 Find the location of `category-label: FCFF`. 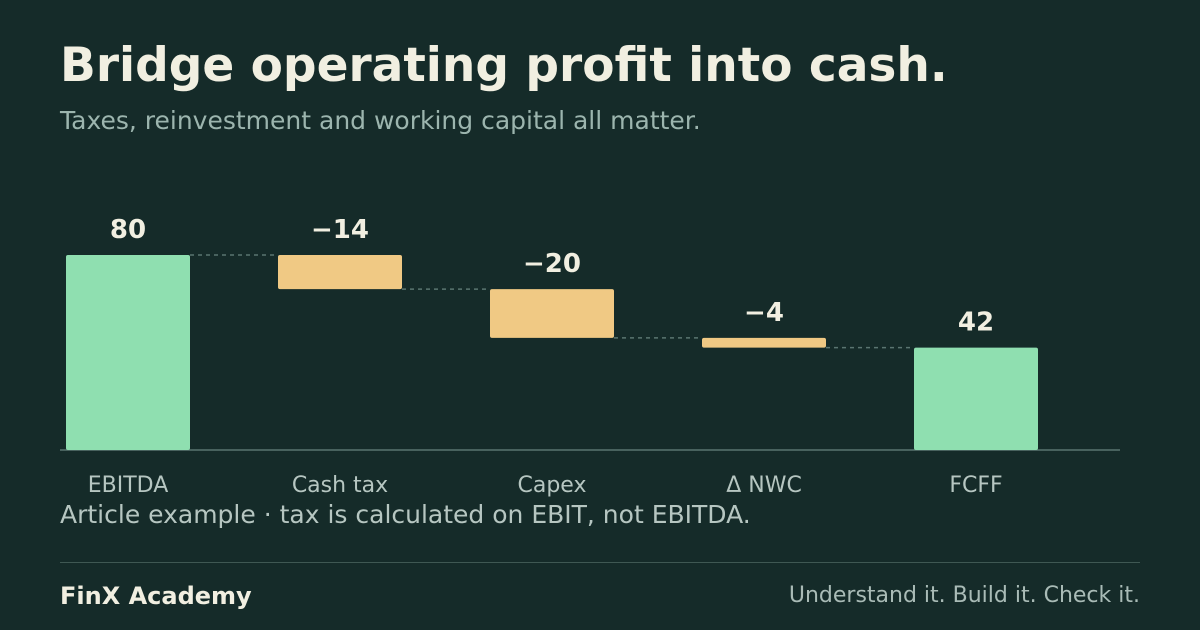

category-label: FCFF is located at coordinates (975, 485).